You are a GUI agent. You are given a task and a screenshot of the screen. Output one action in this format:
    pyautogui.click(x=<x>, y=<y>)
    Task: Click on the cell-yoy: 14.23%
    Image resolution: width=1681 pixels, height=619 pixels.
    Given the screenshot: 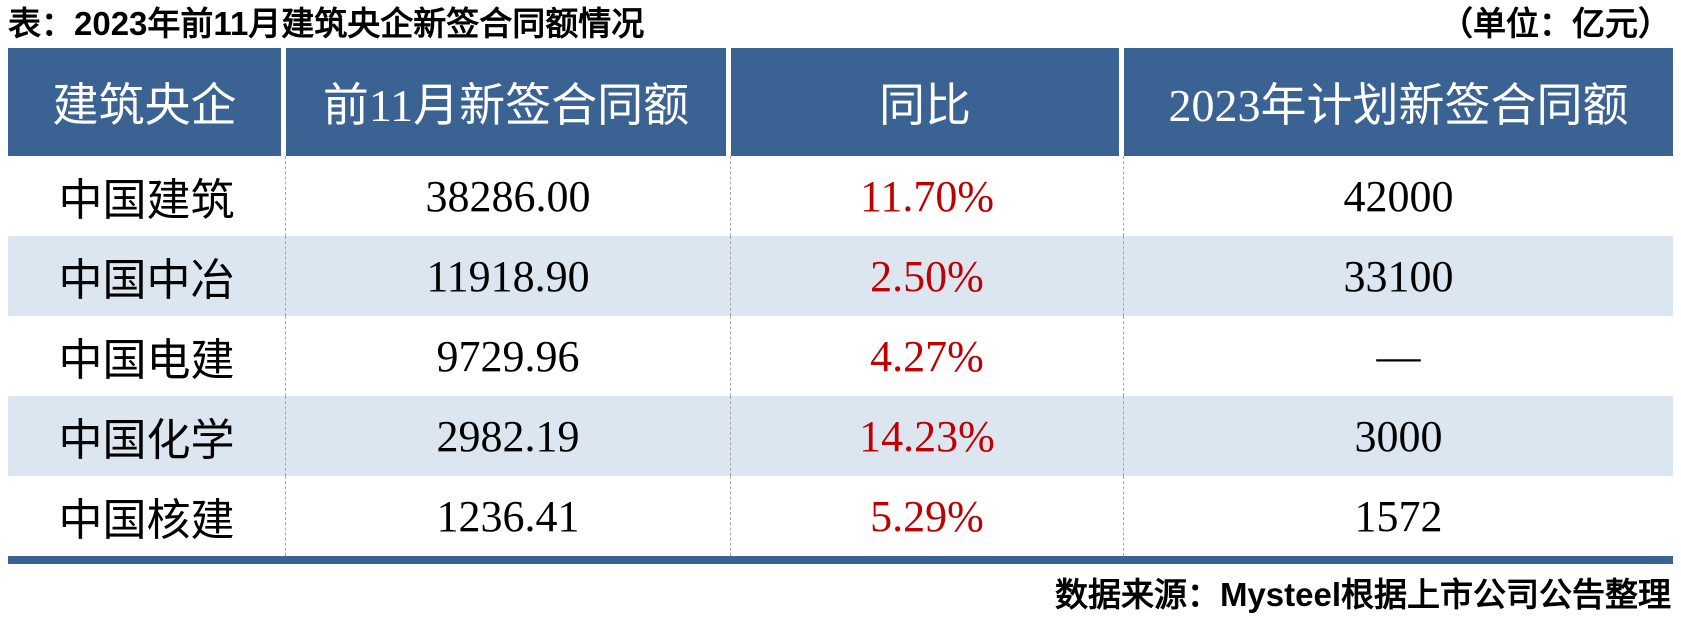 What is the action you would take?
    pyautogui.click(x=927, y=436)
    